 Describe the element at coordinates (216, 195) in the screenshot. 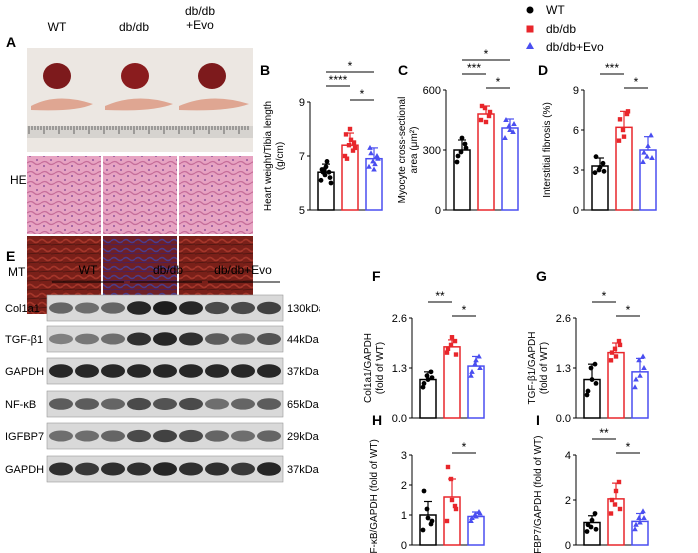

I see `he-image-dbdb-evo` at that location.